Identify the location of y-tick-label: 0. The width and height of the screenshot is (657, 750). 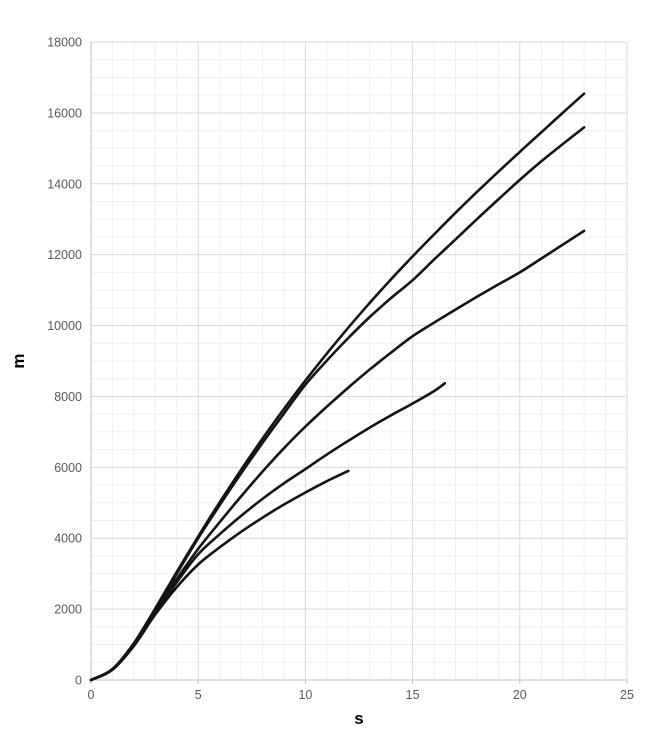
(78, 681).